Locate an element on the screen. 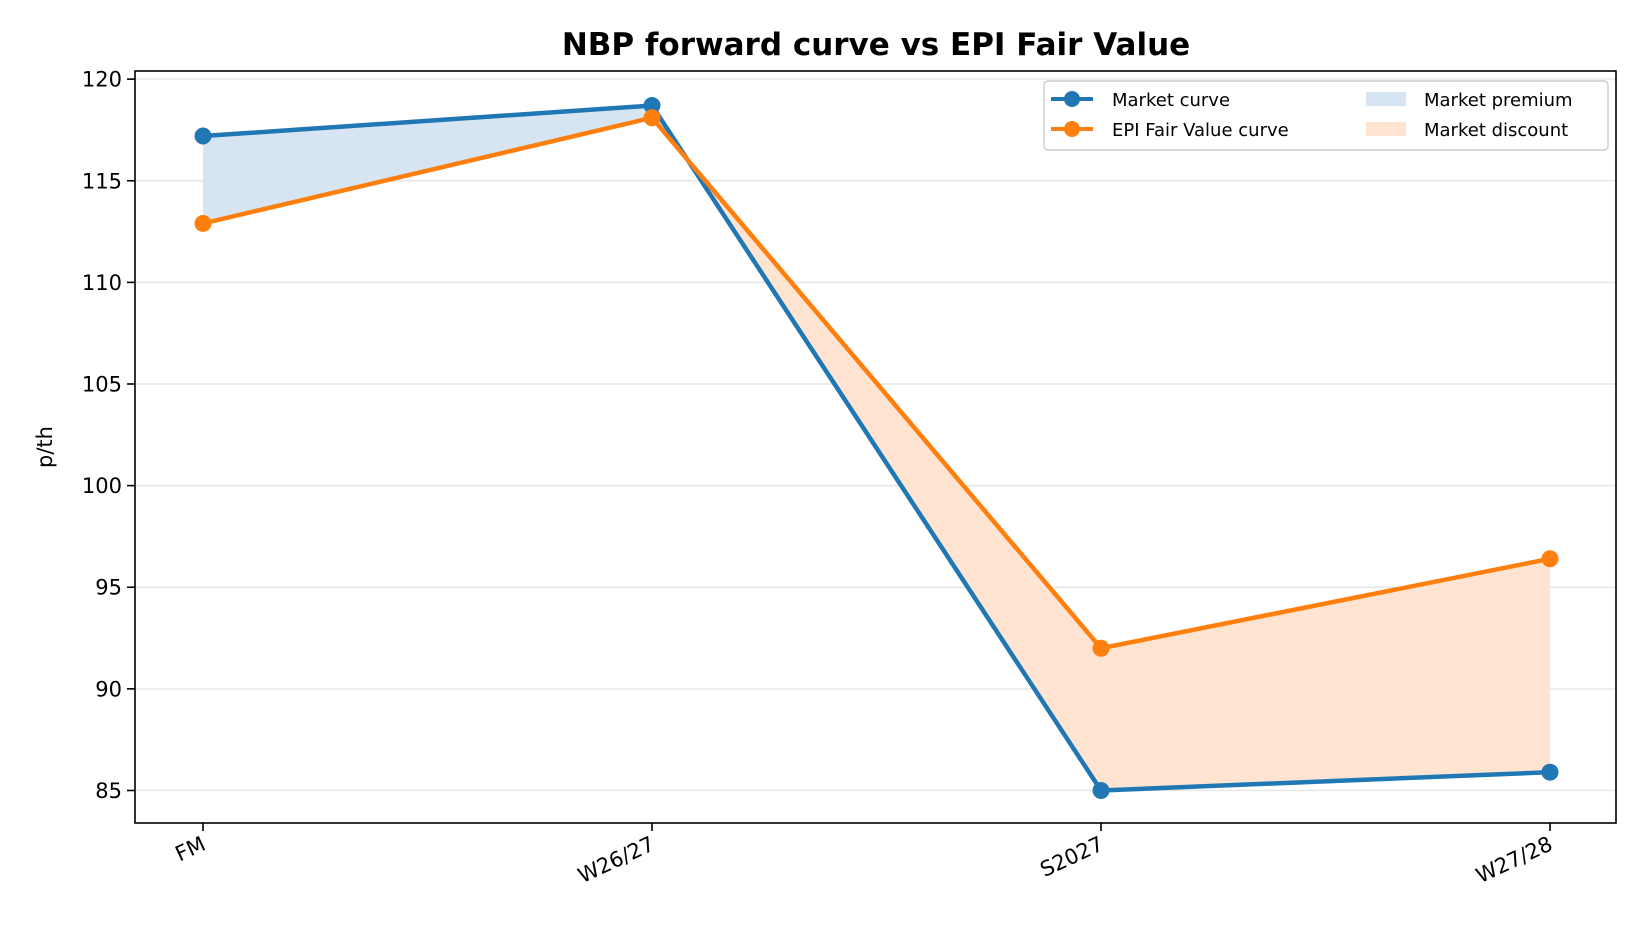  legend-dot-market-curve is located at coordinates (1072, 99).